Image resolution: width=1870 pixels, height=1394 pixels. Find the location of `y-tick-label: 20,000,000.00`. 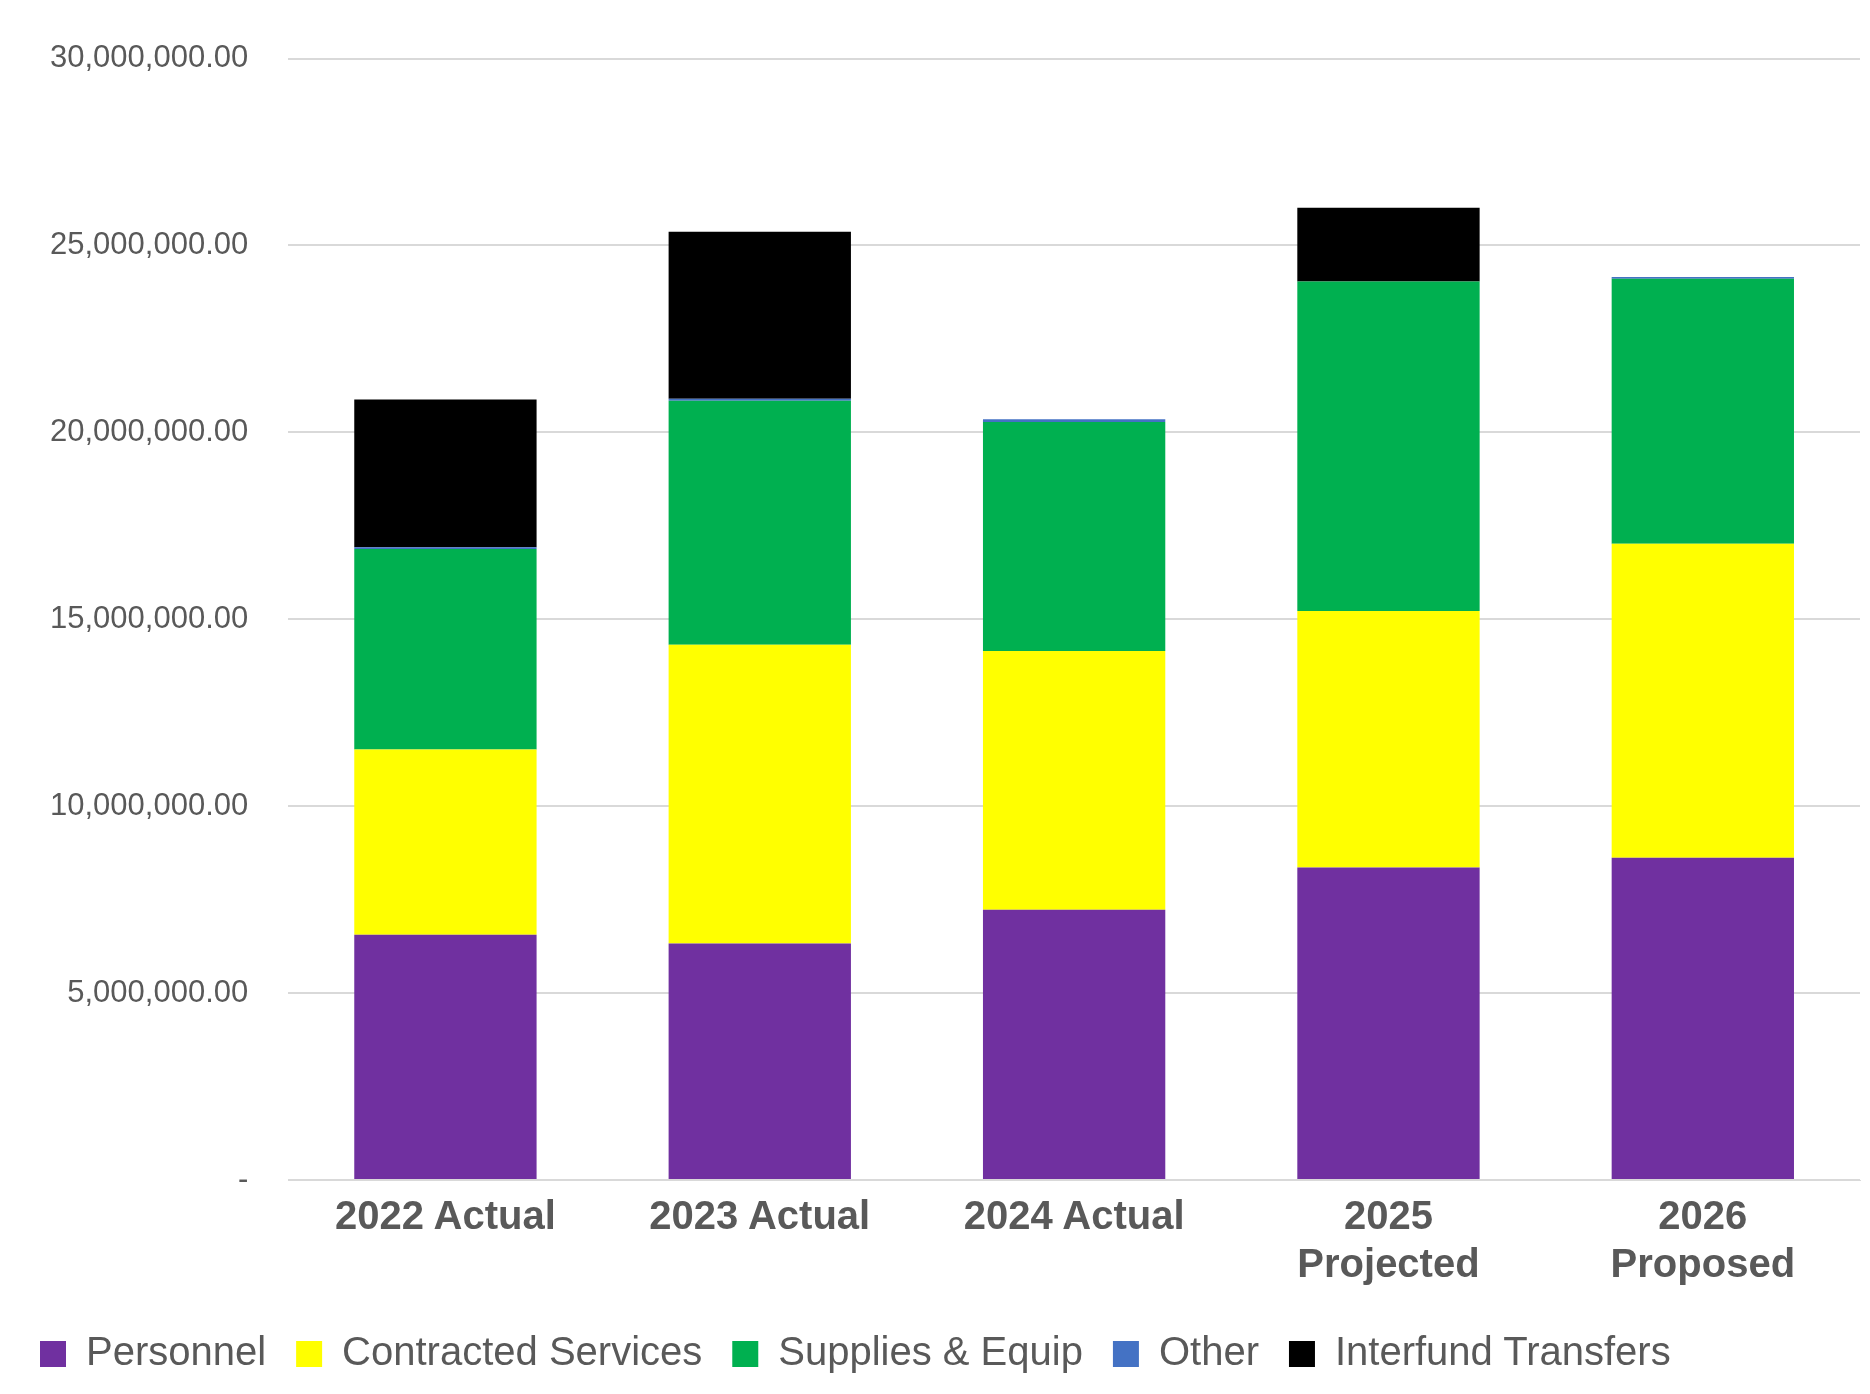

y-tick-label: 20,000,000.00 is located at coordinates (149, 430).